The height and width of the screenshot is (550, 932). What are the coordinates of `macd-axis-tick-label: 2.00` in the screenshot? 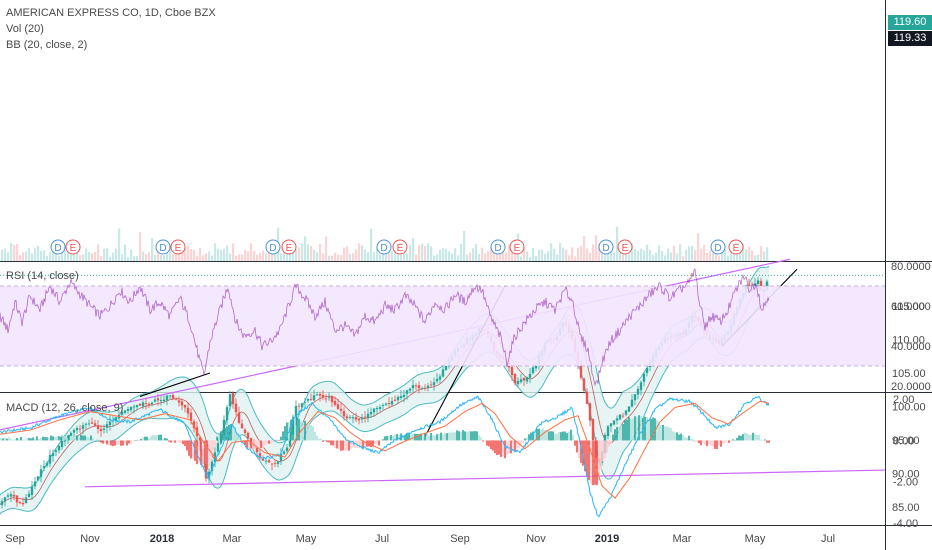 It's located at (903, 400).